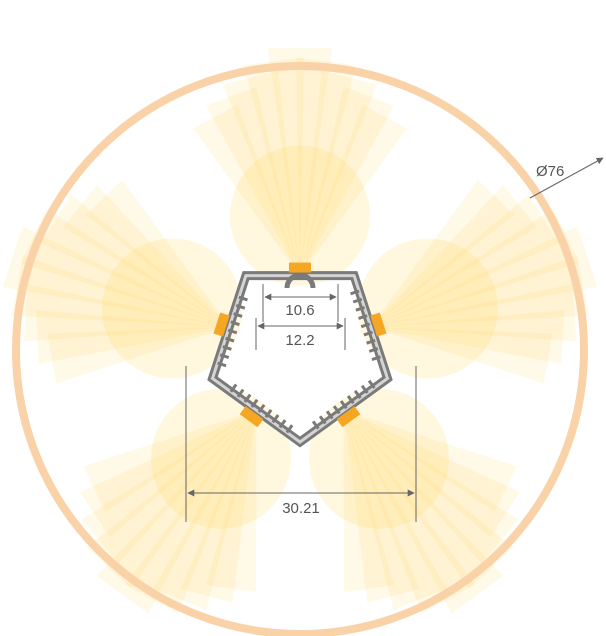 The image size is (606, 636). I want to click on diffuser-outline, so click(300, 359).